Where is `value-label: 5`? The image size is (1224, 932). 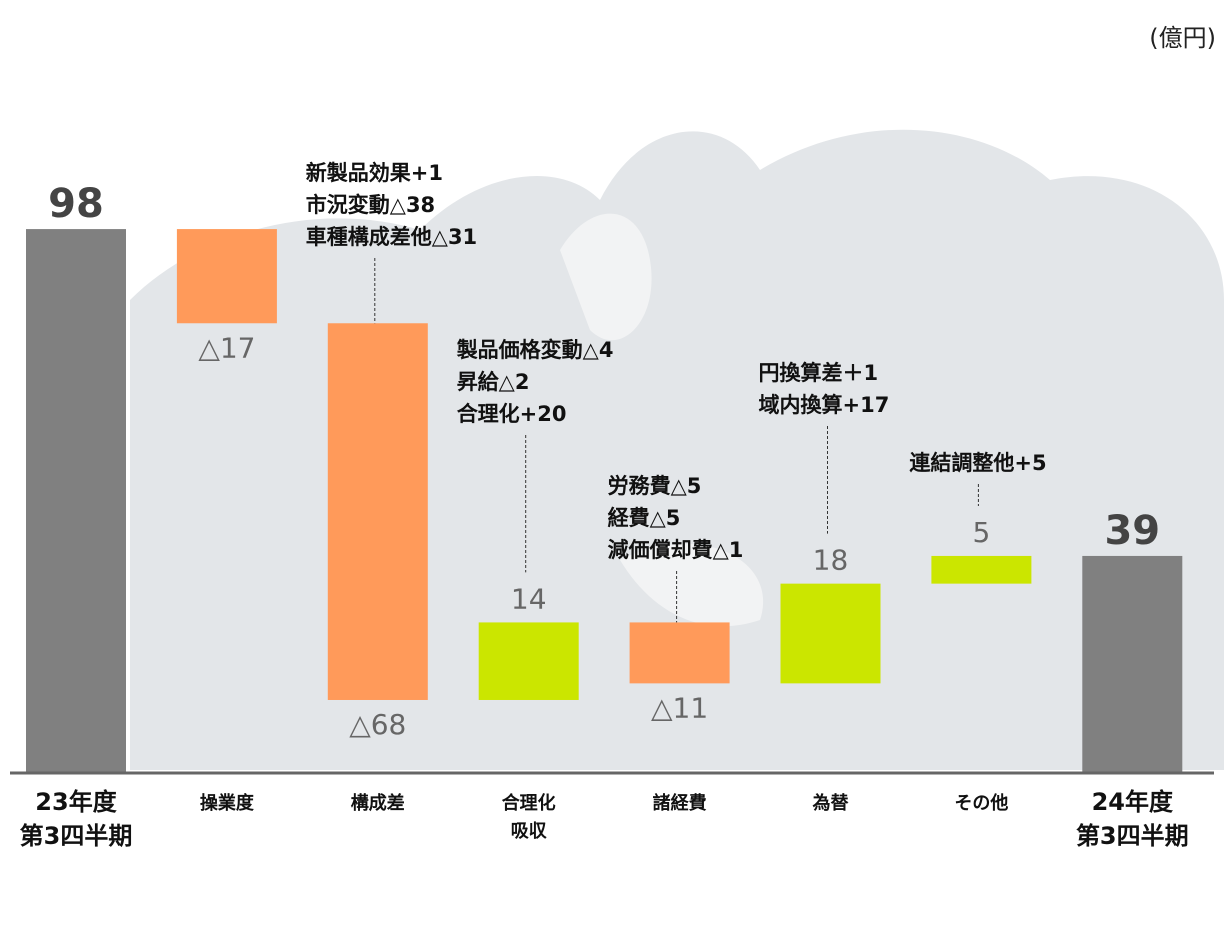
value-label: 5 is located at coordinates (981, 532).